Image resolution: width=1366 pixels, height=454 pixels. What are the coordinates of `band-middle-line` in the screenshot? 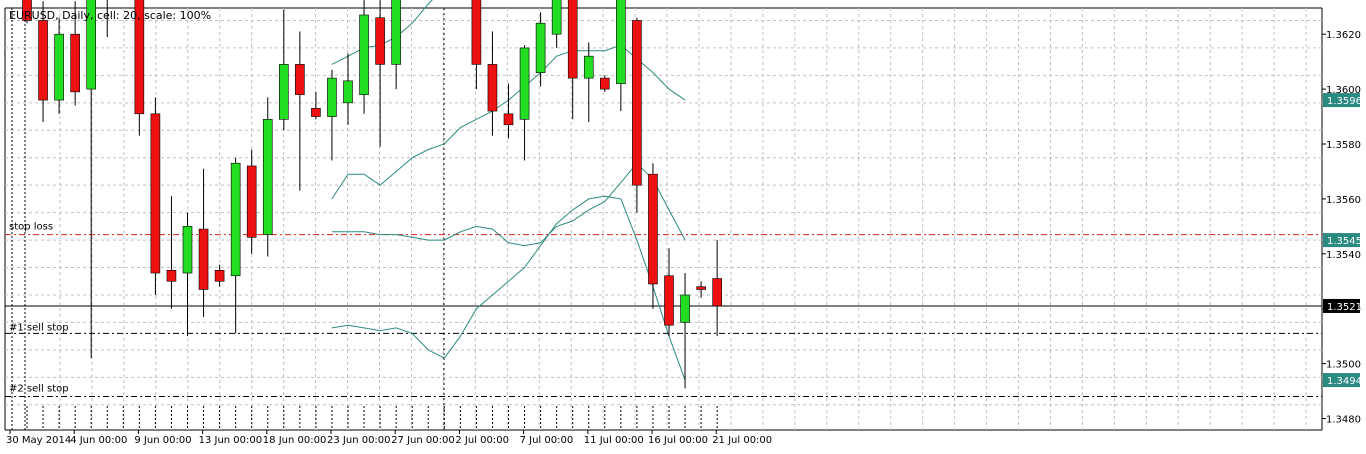 It's located at (382, 32).